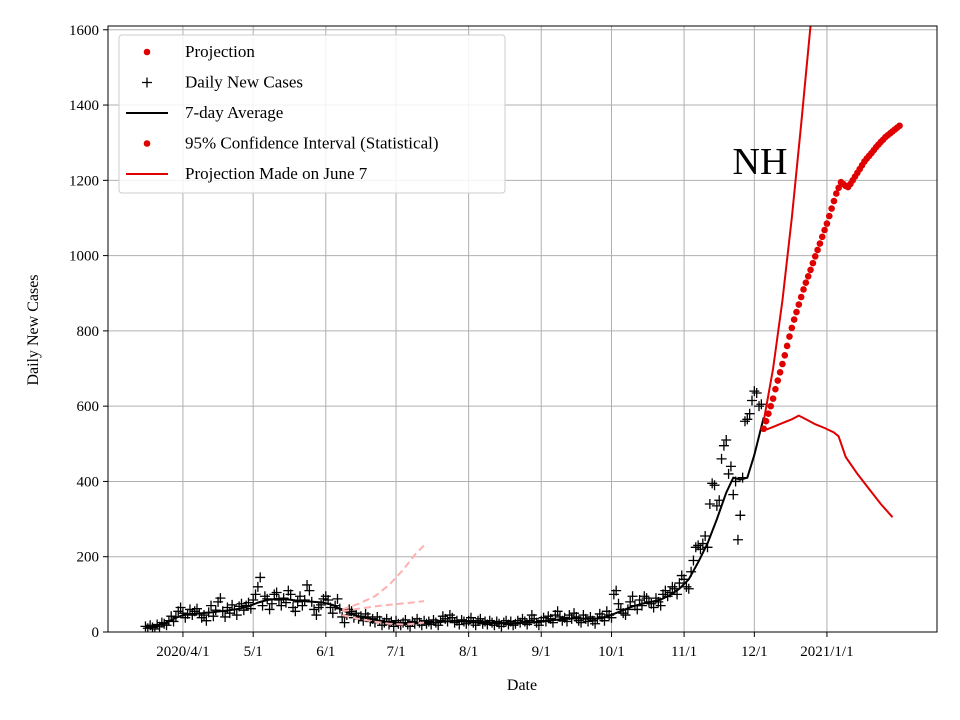  Describe the element at coordinates (312, 143) in the screenshot. I see `legend-label: 95% Confidence Interval (Statistical)` at that location.